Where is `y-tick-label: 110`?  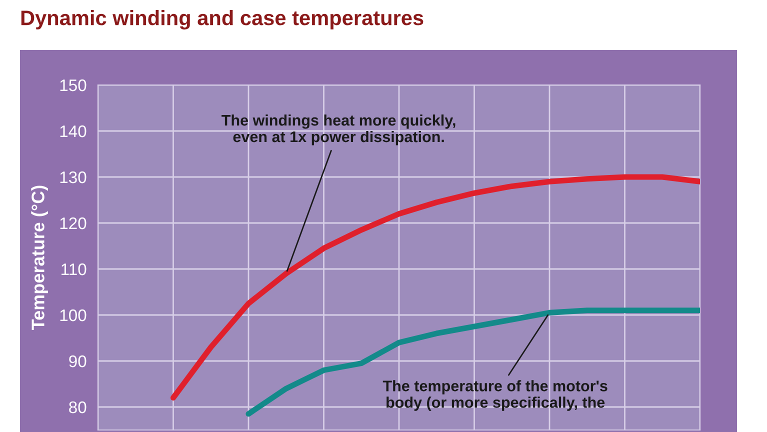 y-tick-label: 110 is located at coordinates (74, 269).